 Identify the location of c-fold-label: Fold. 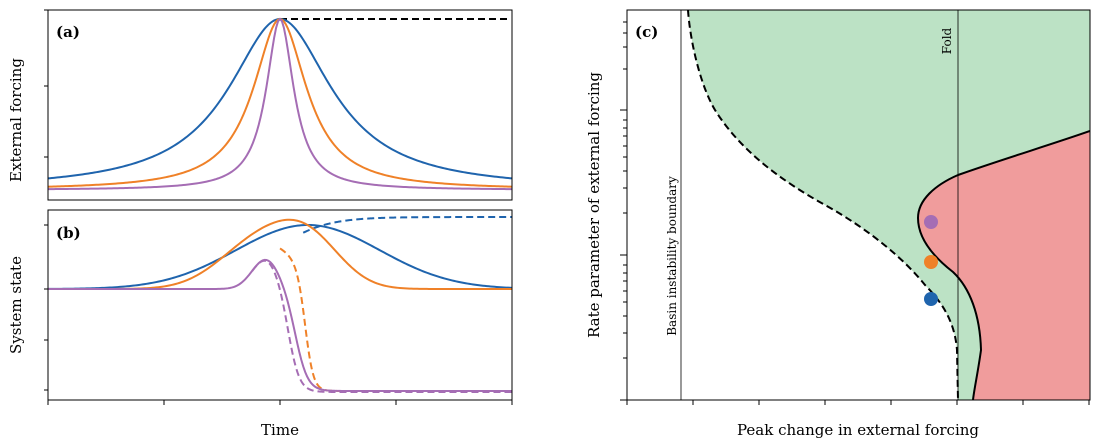
(947, 40).